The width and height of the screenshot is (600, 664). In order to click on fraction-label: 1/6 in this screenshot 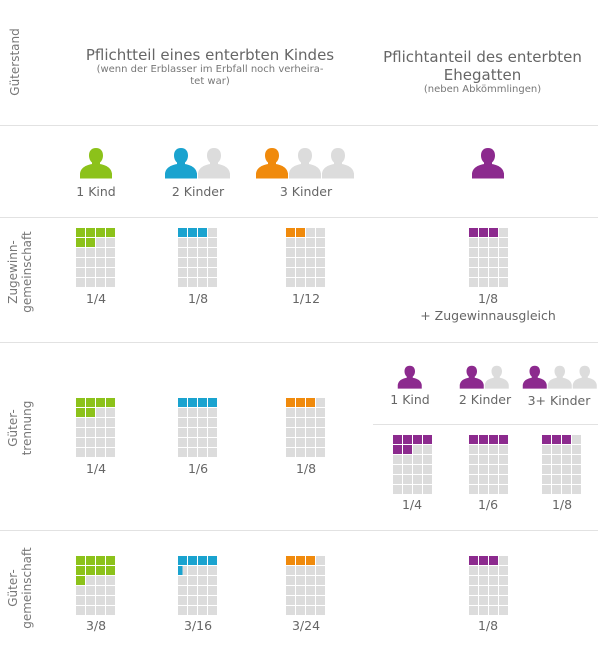, I will do `click(488, 504)`.